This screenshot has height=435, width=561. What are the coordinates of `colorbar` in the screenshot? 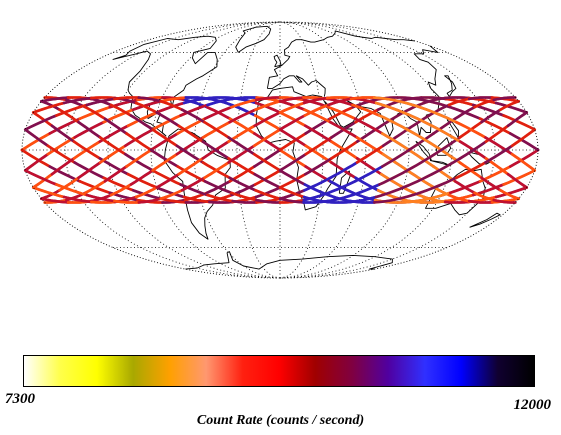 It's located at (279, 371).